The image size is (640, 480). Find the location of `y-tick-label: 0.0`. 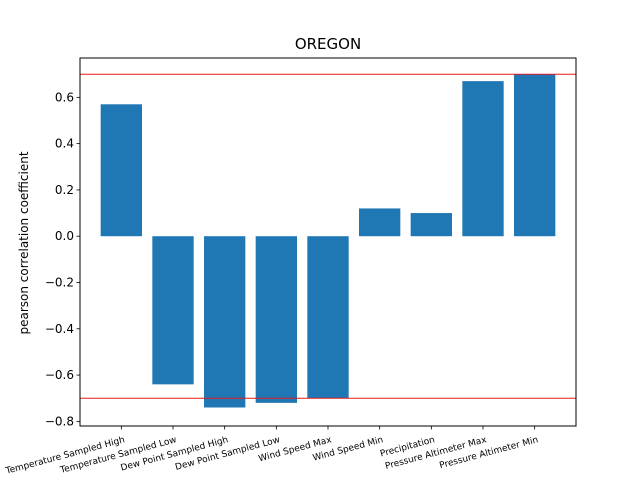

y-tick-label: 0.0 is located at coordinates (64, 236).